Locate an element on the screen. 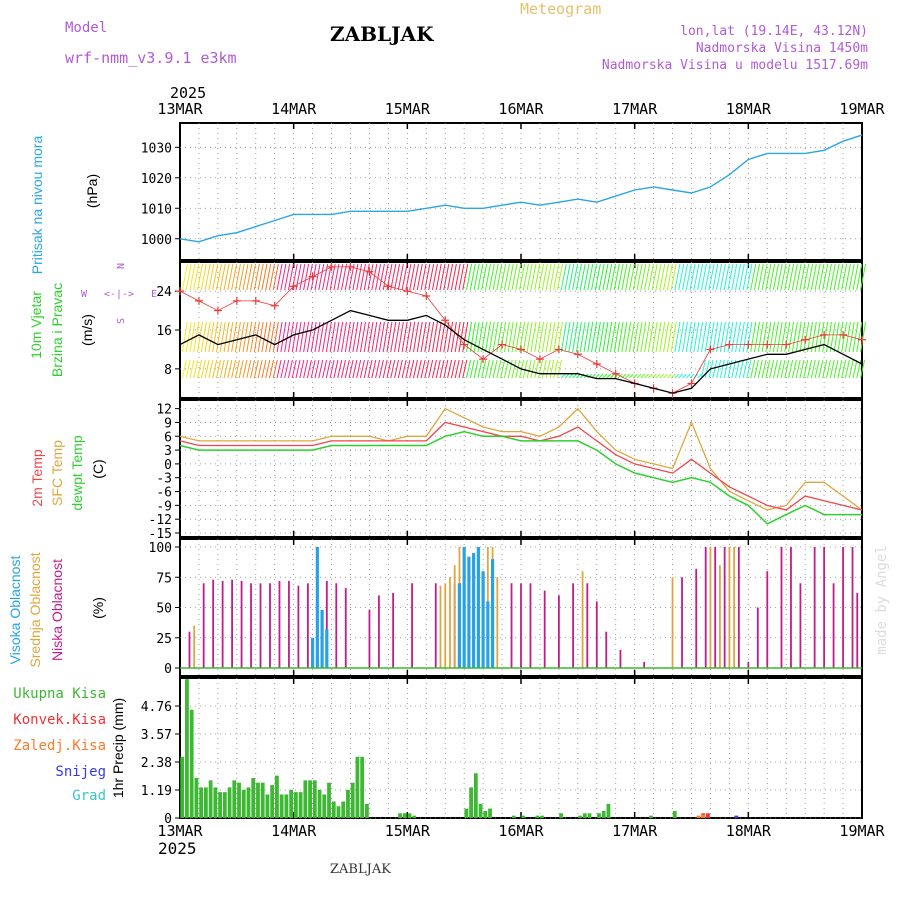  model-altitude-label: Nadmorska Visina u modelu 1517.69m is located at coordinates (734, 65).